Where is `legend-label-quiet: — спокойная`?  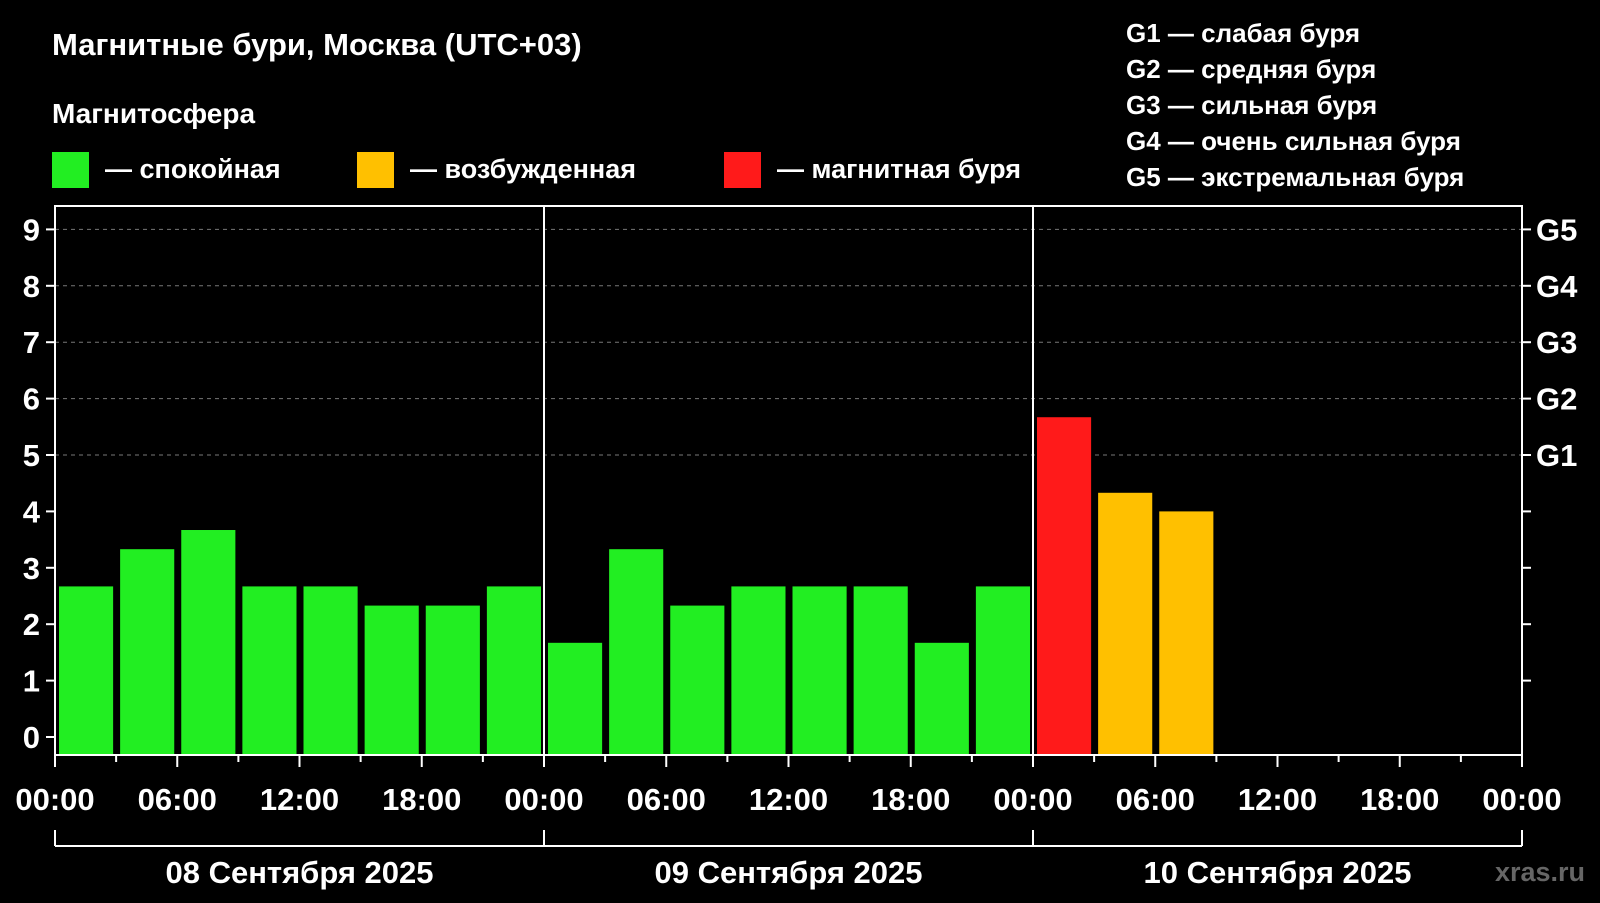 legend-label-quiet: — спокойная is located at coordinates (193, 169).